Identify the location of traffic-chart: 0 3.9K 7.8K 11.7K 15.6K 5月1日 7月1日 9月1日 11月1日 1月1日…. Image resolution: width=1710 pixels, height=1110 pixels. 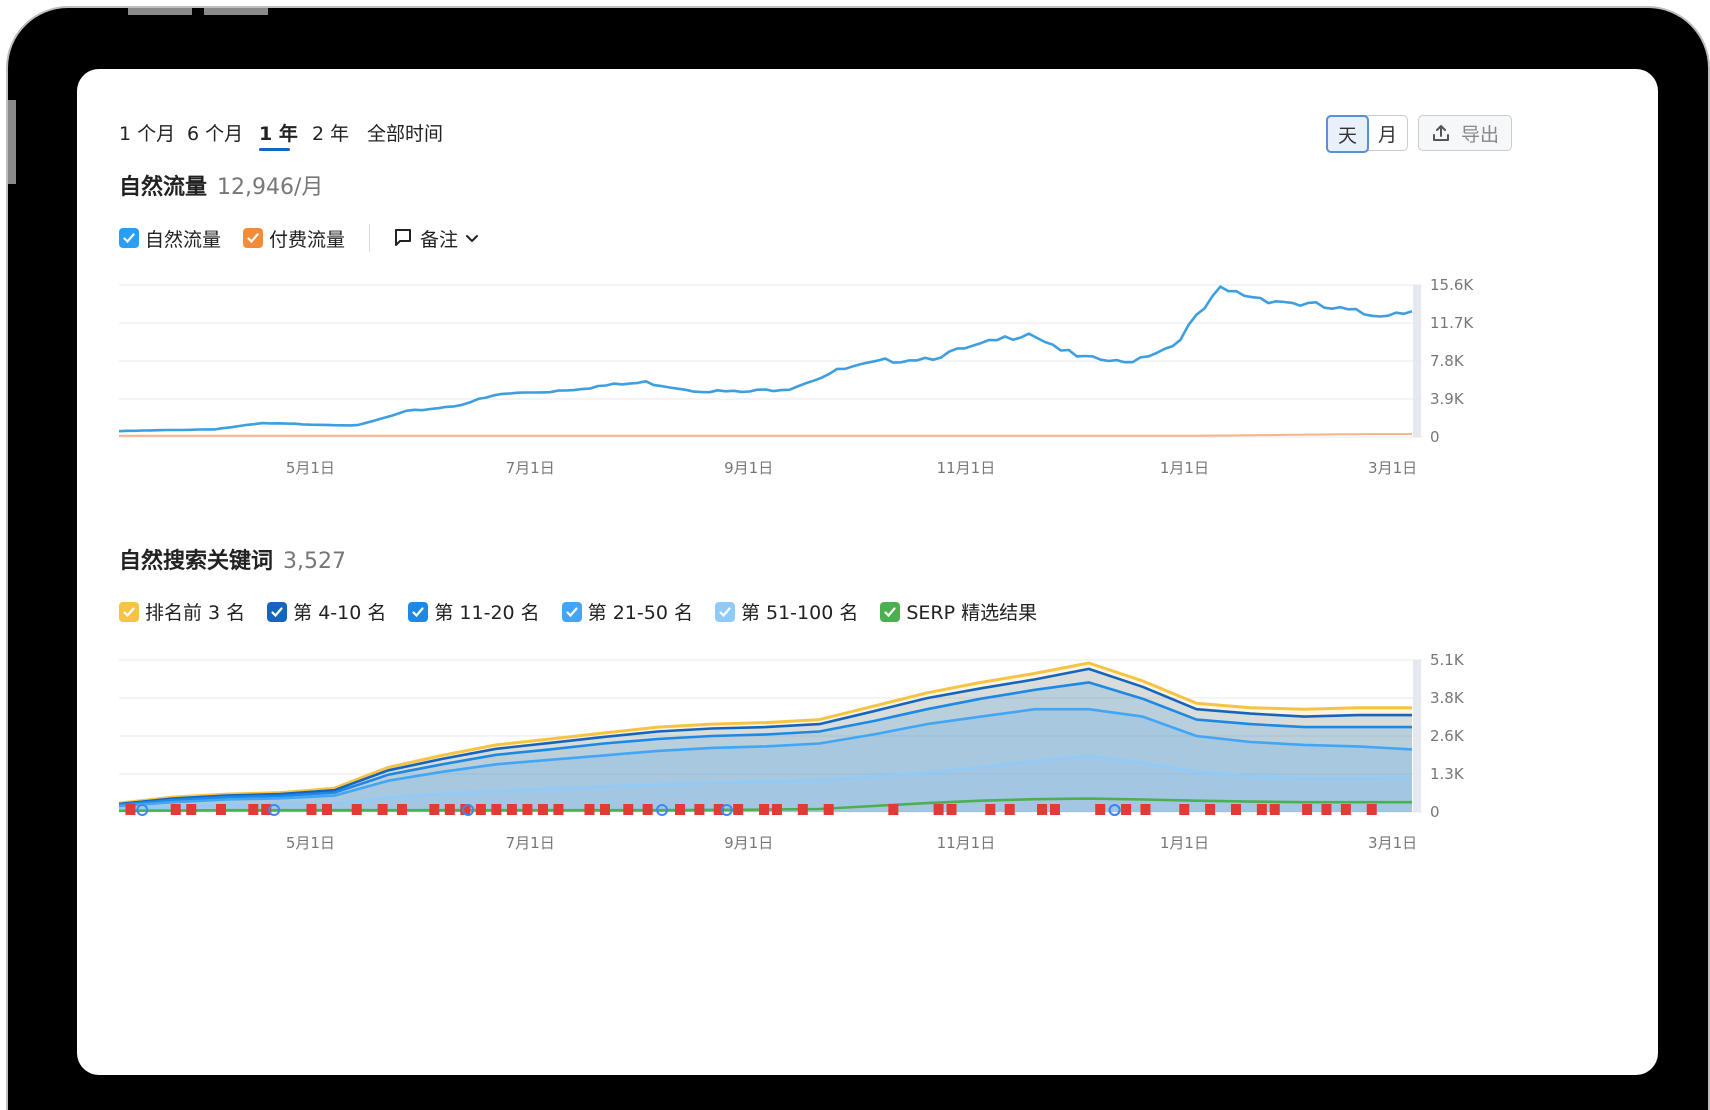
(796, 376).